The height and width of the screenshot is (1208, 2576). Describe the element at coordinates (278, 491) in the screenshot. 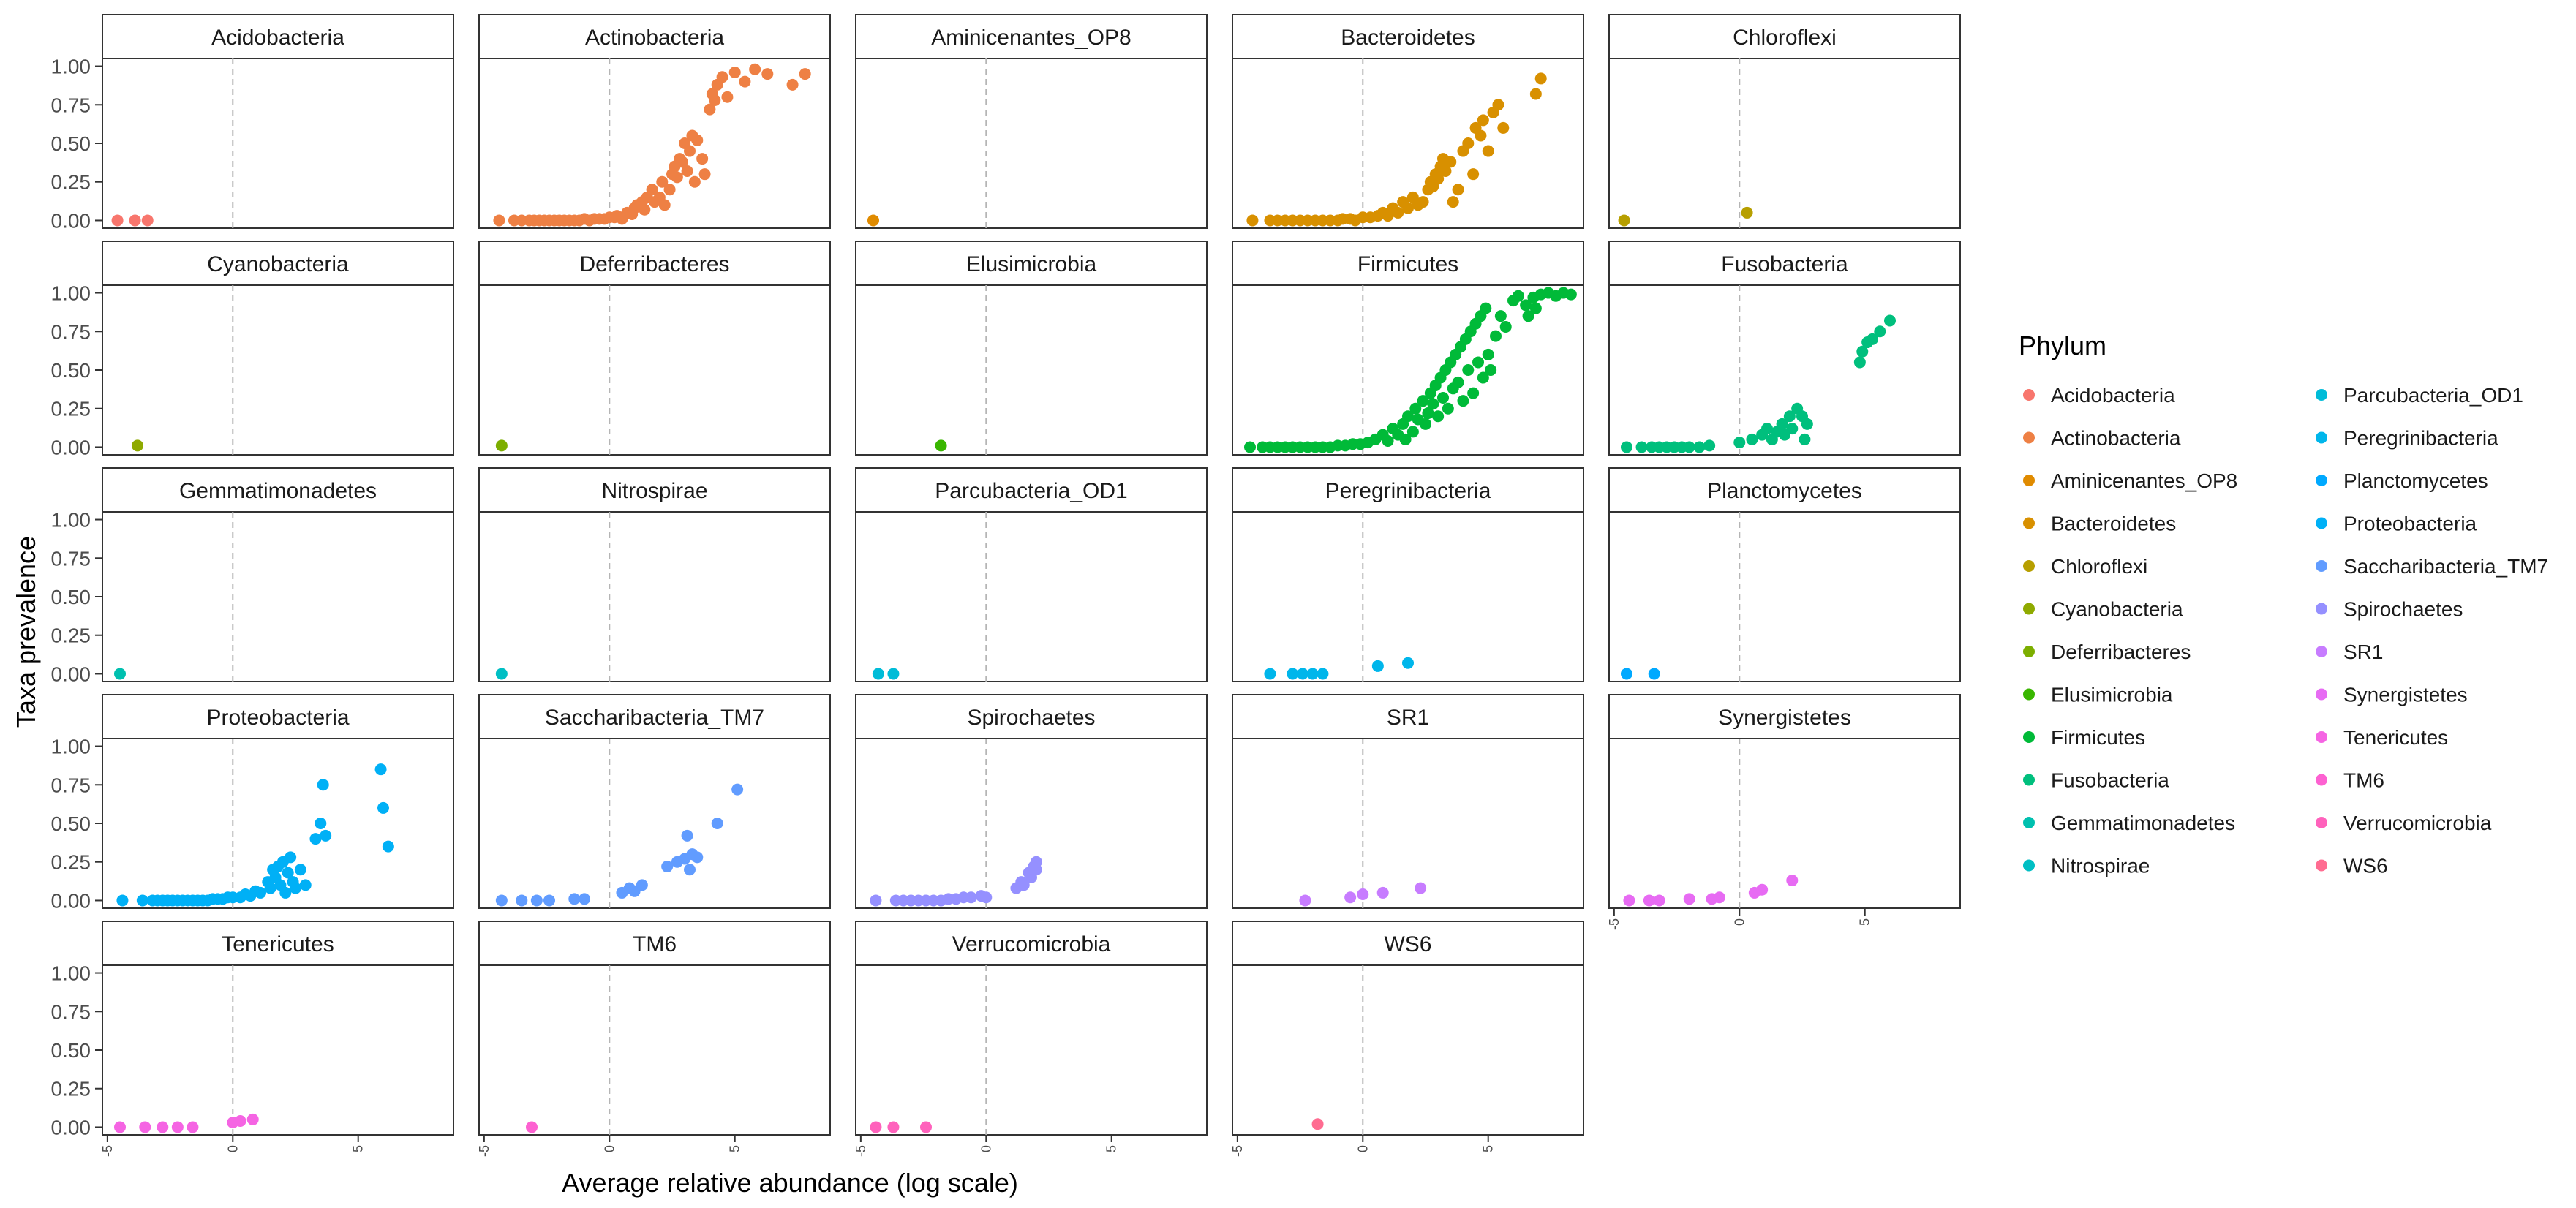

I see `facet-strip-label: Gemmatimonadetes` at that location.